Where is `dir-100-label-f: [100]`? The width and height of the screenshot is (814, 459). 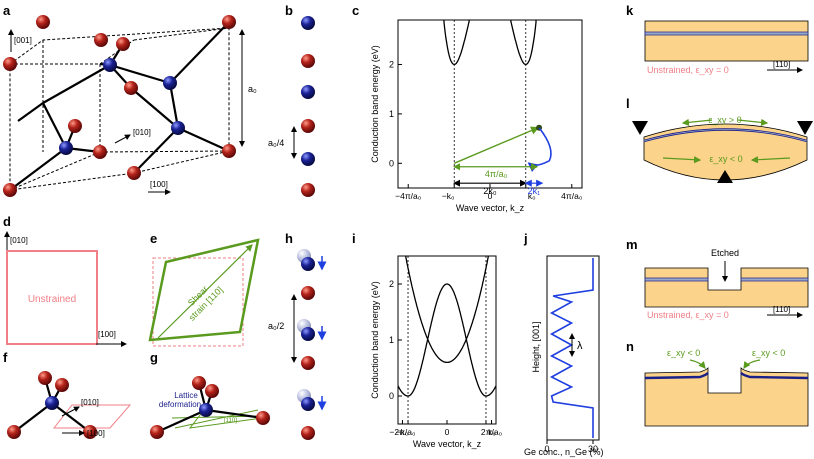 dir-100-label-f: [100] is located at coordinates (96, 433).